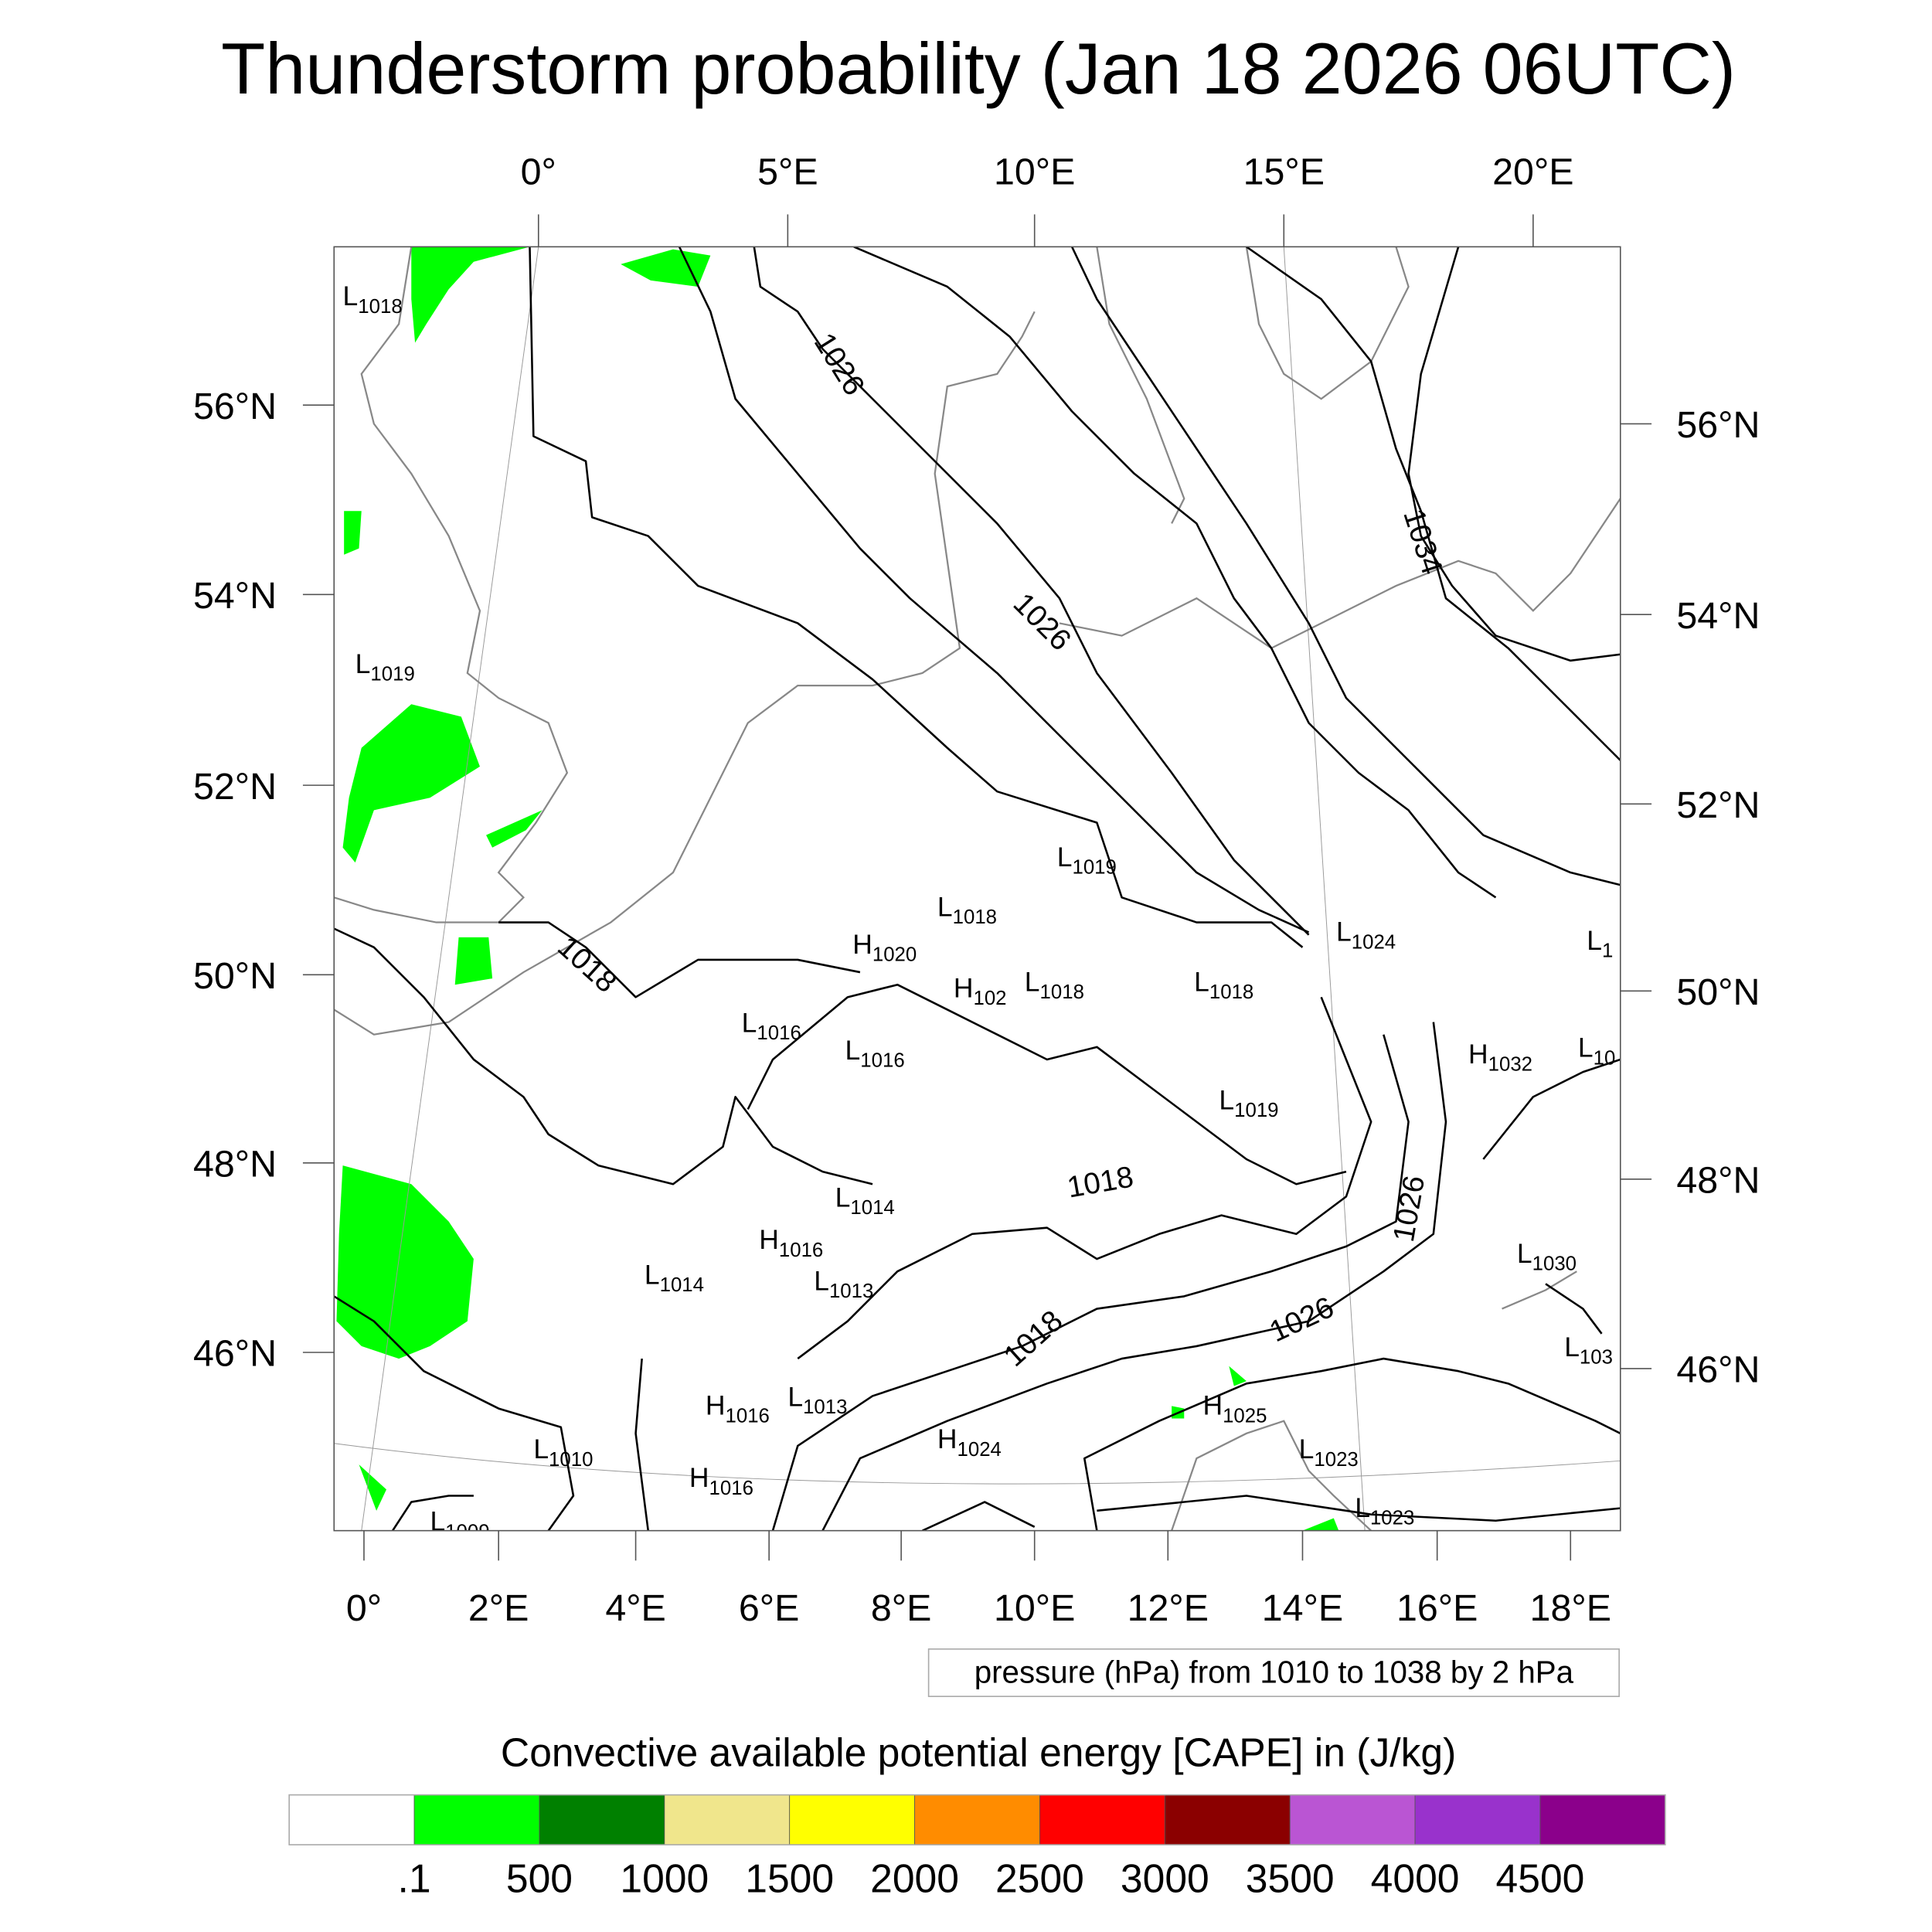 This screenshot has height=1932, width=1932. What do you see at coordinates (1718, 1181) in the screenshot?
I see `right-latitude-label: 48°N` at bounding box center [1718, 1181].